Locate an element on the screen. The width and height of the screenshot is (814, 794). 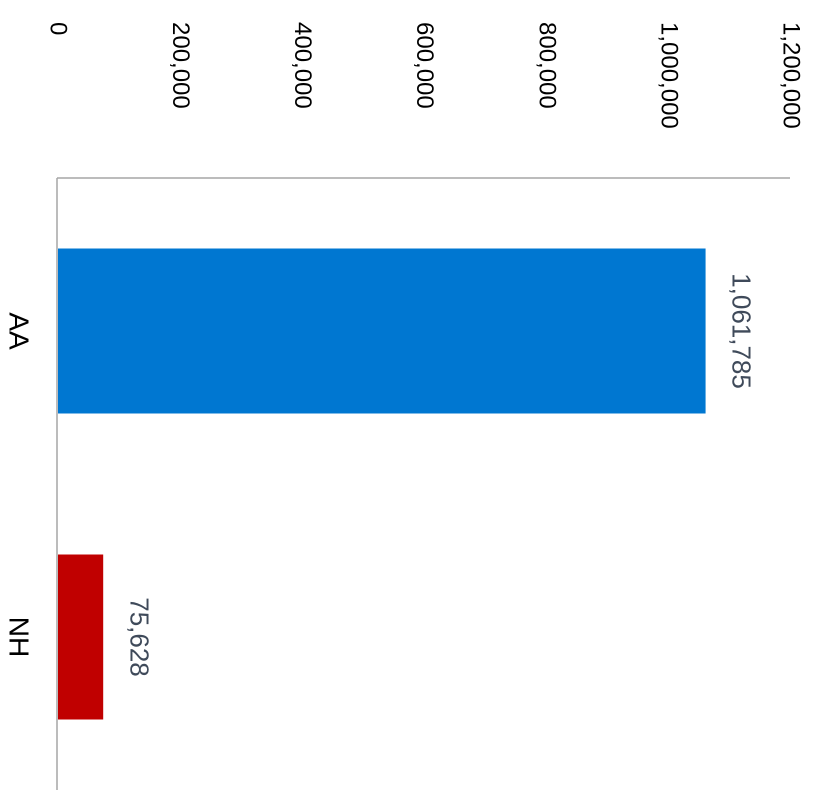
category-label: NH is located at coordinates (19, 637).